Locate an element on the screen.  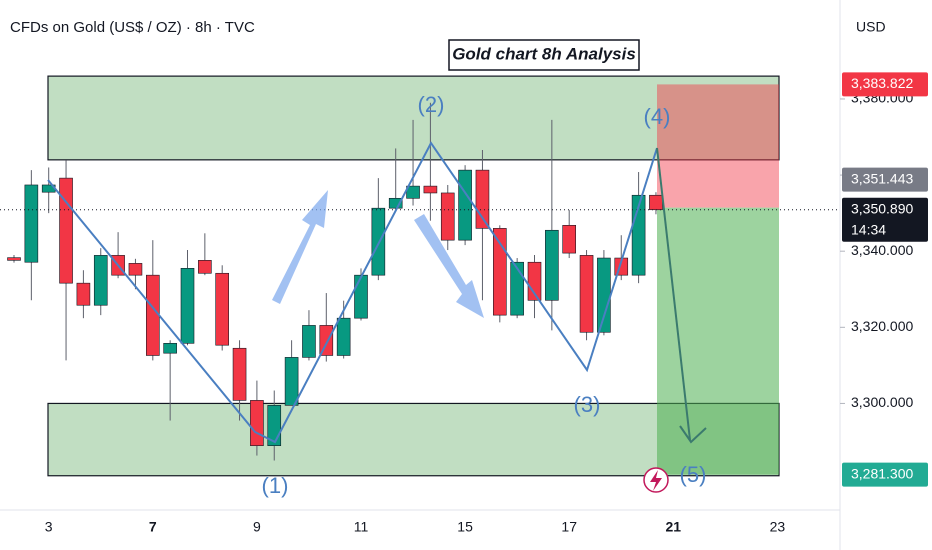
x-tick-label: 21 is located at coordinates (674, 527).